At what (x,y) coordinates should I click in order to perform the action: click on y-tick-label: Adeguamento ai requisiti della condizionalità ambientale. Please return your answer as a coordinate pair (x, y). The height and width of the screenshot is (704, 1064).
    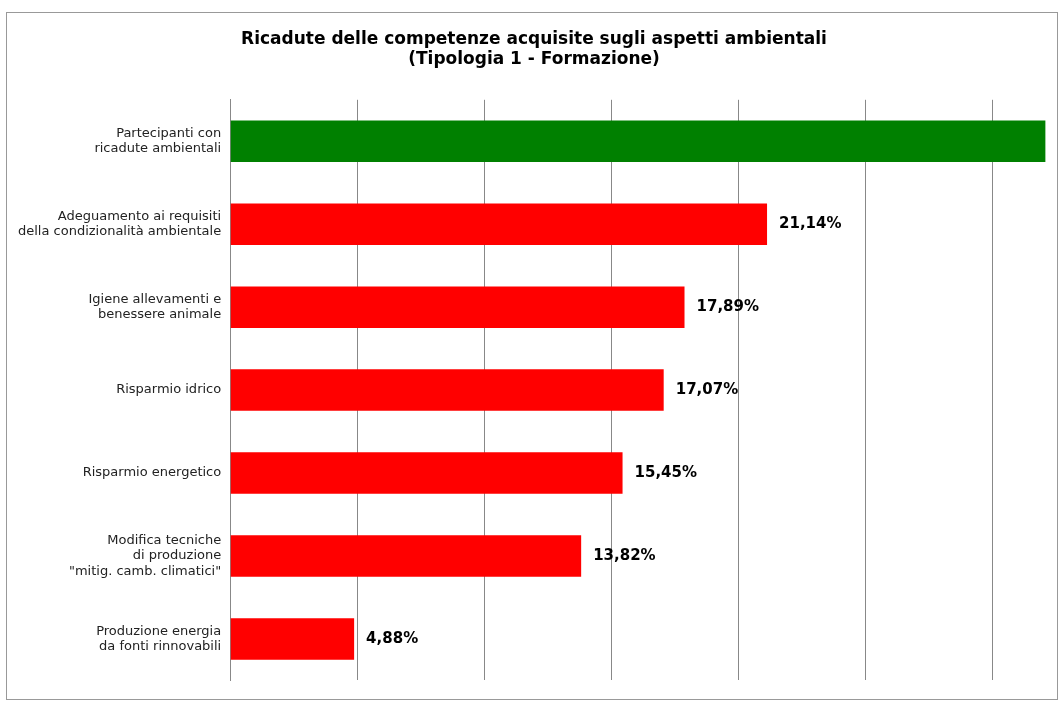
    Looking at the image, I should click on (119, 223).